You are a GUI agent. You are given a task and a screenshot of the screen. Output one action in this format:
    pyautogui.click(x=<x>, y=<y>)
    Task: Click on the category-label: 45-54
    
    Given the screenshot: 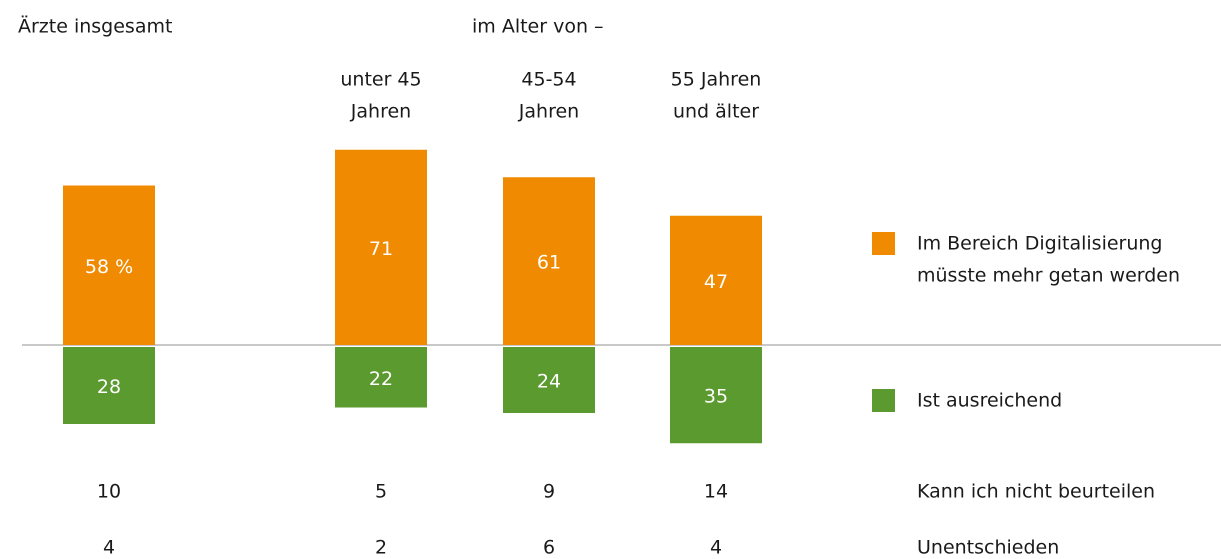 What is the action you would take?
    pyautogui.click(x=548, y=80)
    